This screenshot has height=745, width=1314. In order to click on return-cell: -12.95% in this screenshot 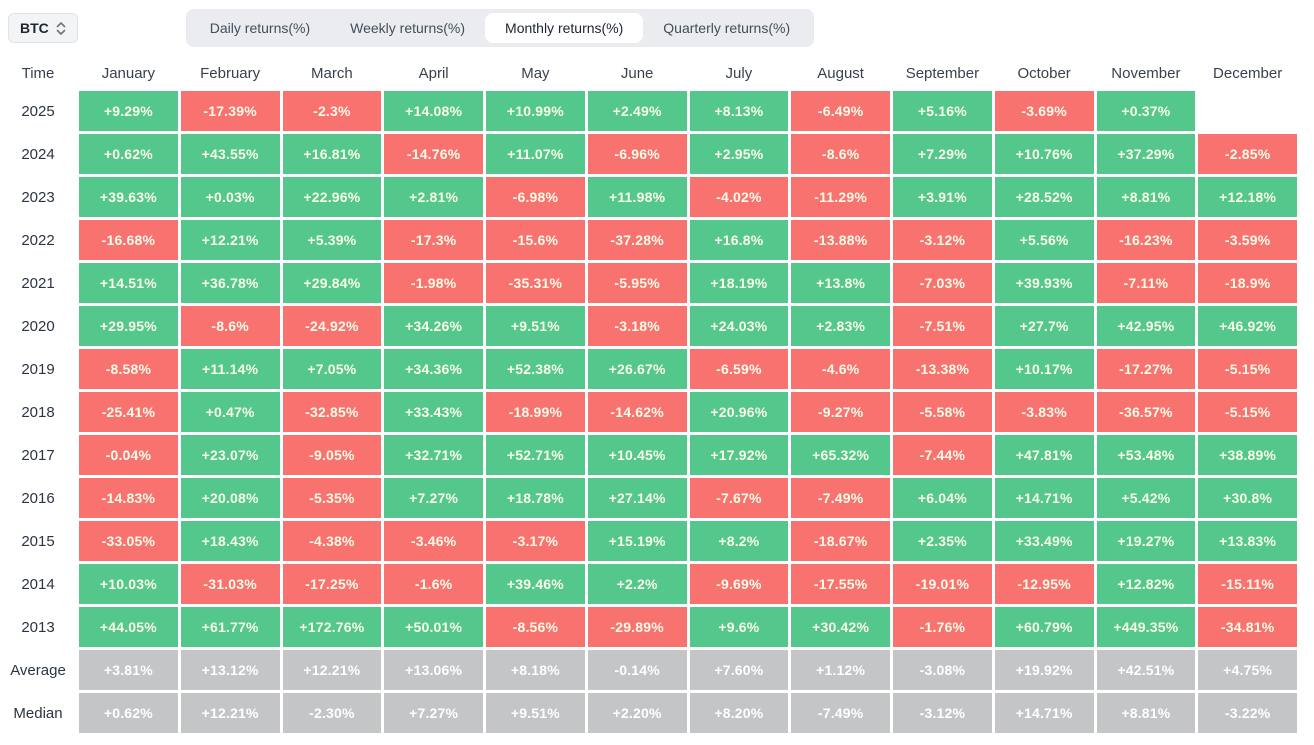, I will do `click(1044, 584)`.